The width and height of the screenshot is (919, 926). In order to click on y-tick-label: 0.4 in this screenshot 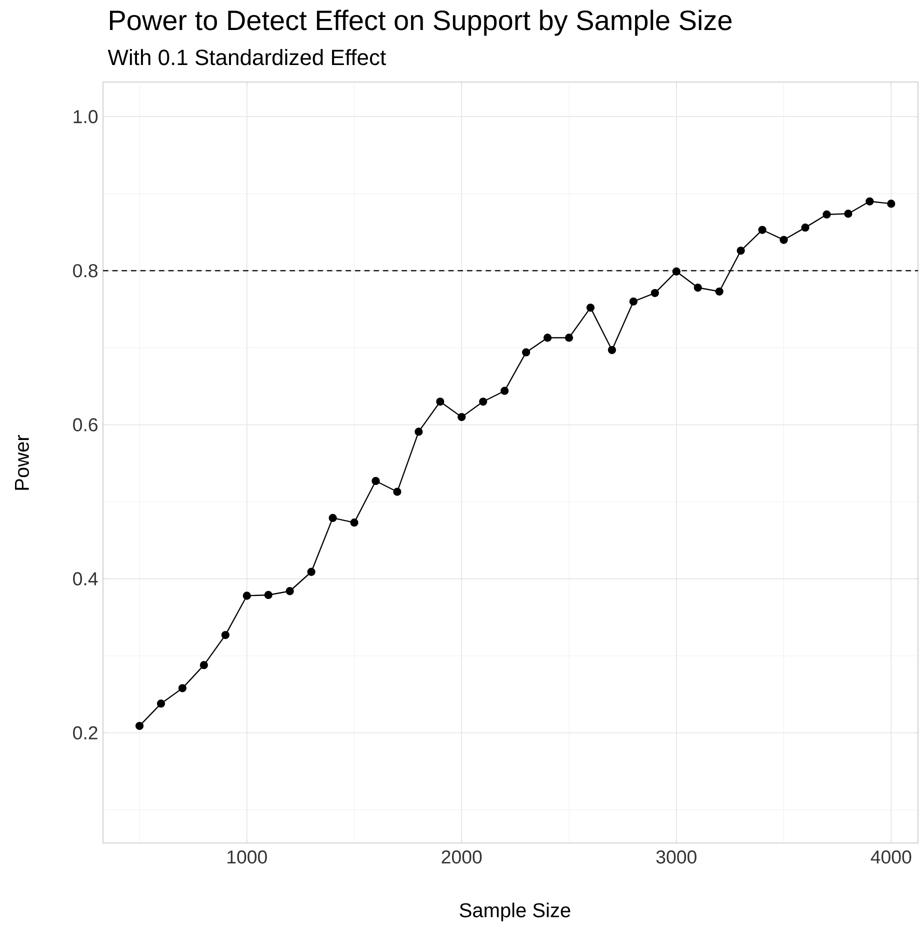, I will do `click(85, 579)`.